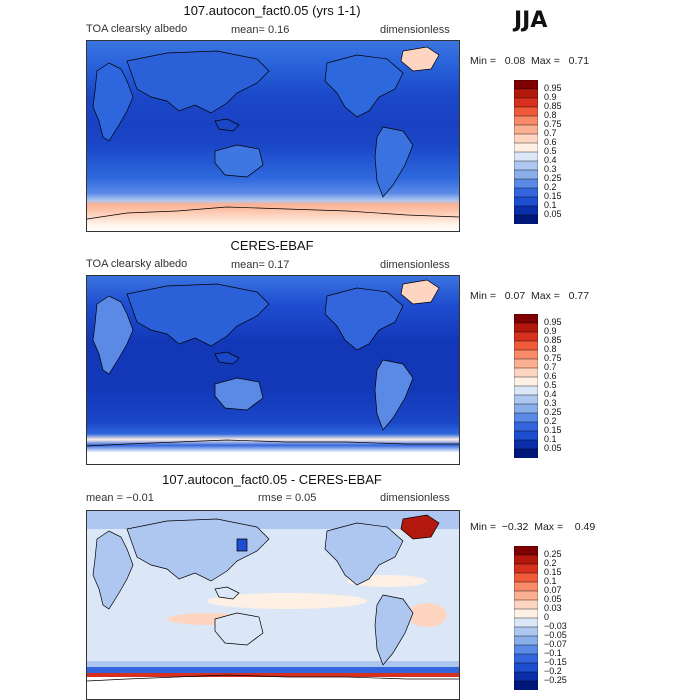  I want to click on colorbar-tick-label: −0.2, so click(553, 671).